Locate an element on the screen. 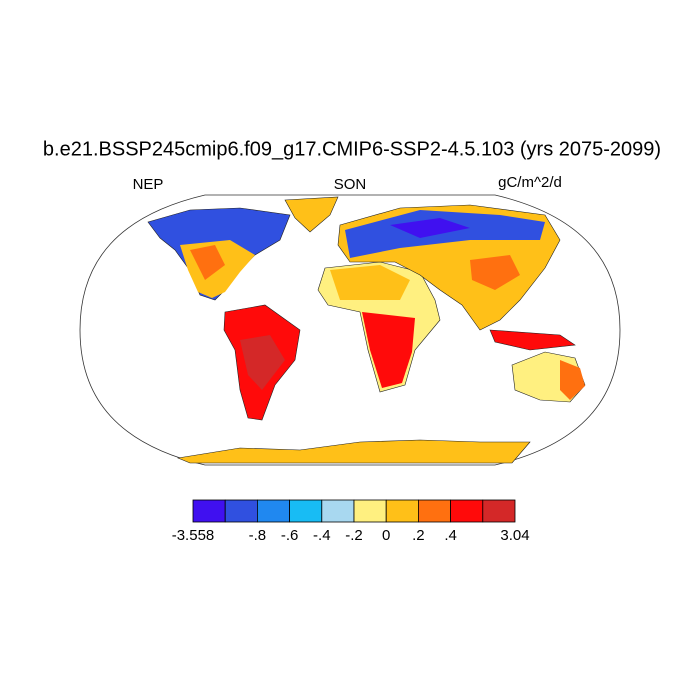 This screenshot has height=700, width=700. colorbar-label: -.2 is located at coordinates (354, 535).